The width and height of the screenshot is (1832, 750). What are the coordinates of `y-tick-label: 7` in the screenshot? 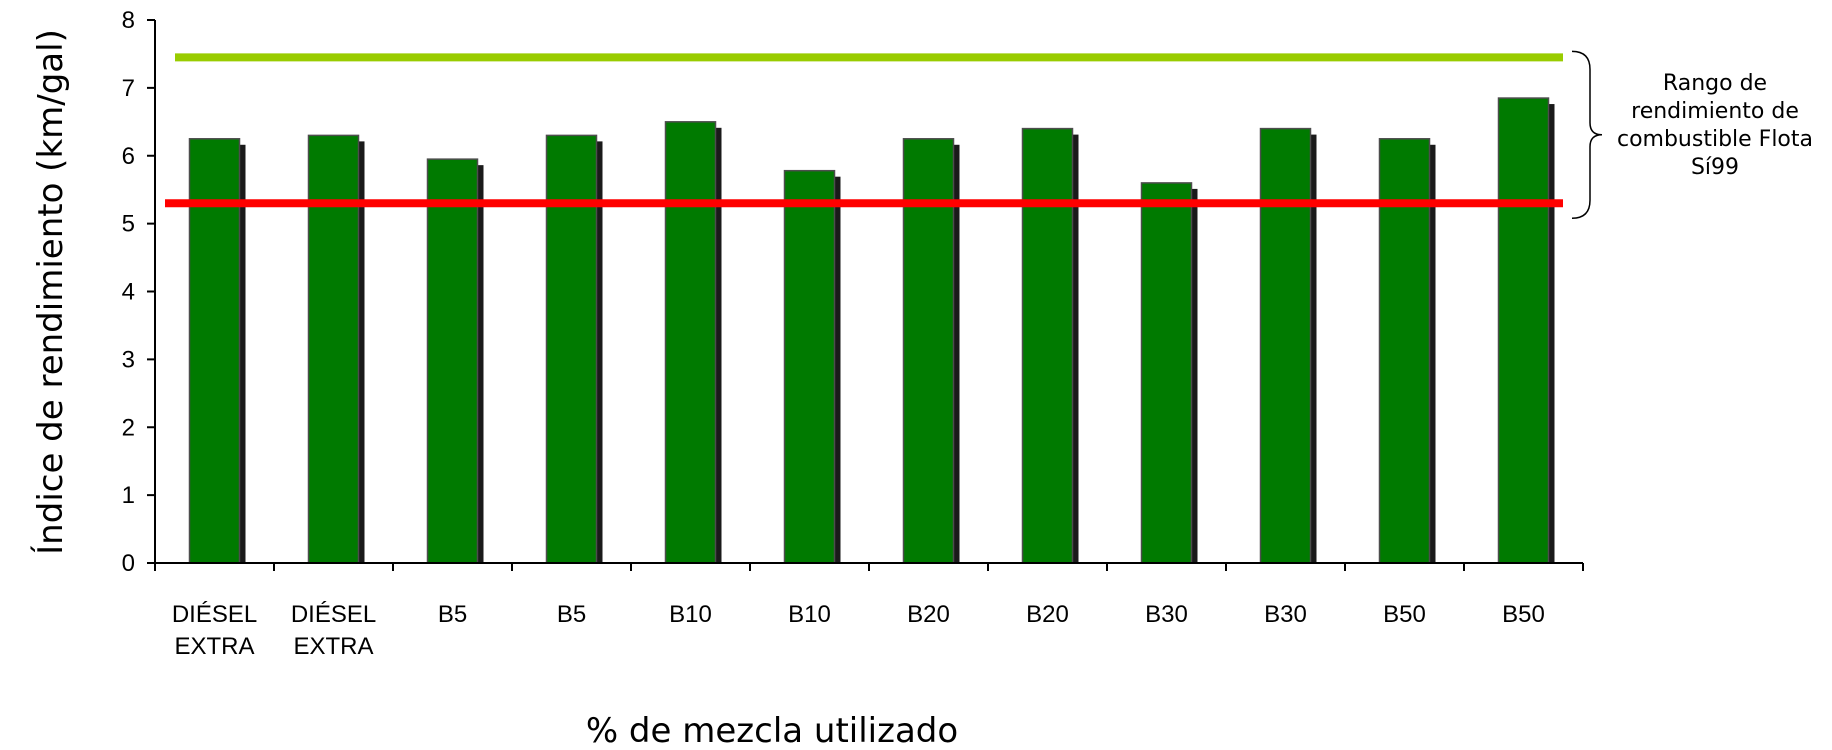 It's located at (128, 88).